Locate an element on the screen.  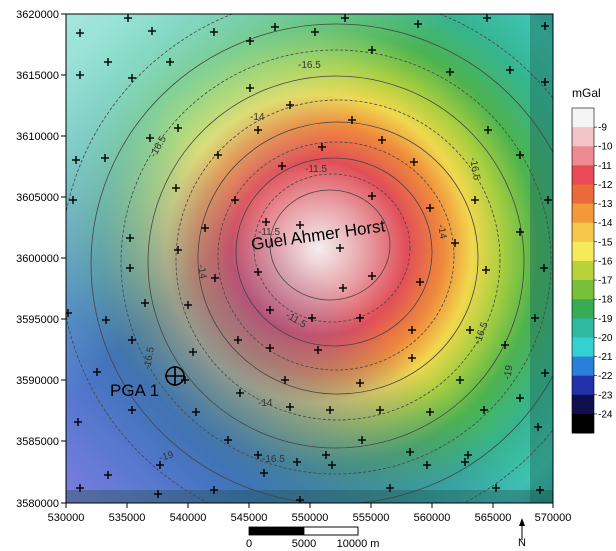
well-label: PGA 1 is located at coordinates (134, 390).